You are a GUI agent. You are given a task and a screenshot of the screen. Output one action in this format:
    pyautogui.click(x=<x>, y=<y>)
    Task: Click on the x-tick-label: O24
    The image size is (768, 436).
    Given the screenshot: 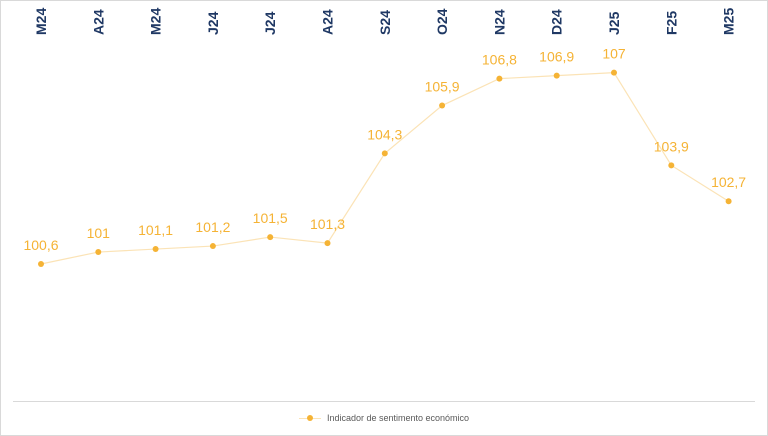 What is the action you would take?
    pyautogui.click(x=442, y=21)
    